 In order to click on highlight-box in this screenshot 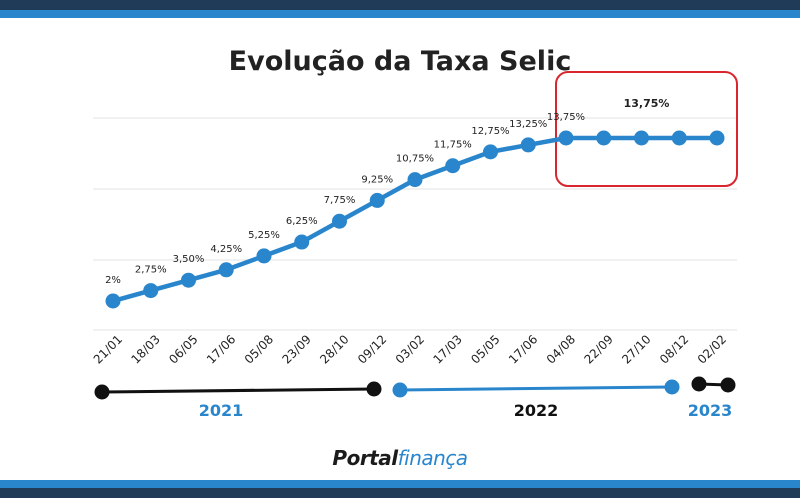, I will do `click(646, 129)`.